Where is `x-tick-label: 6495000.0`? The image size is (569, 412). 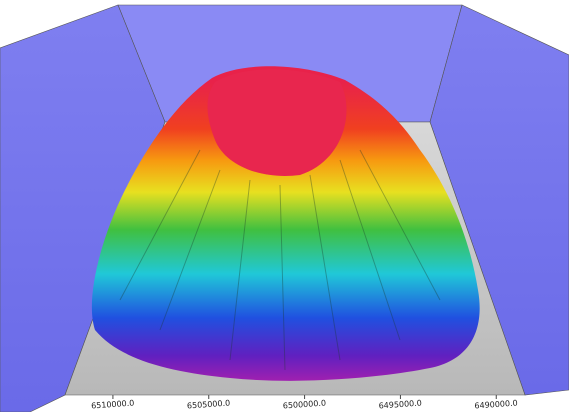
x-tick-label: 6495000.0 is located at coordinates (400, 405).